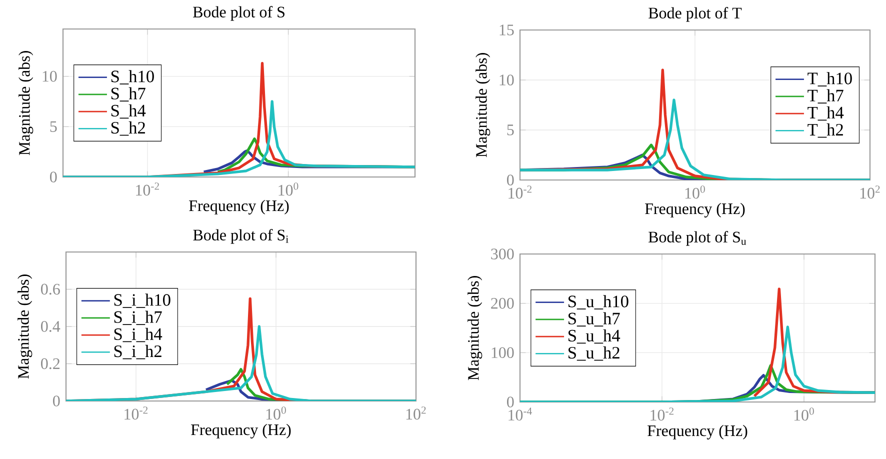 This screenshot has width=886, height=459. I want to click on legend-label: S_i_h4, so click(138, 335).